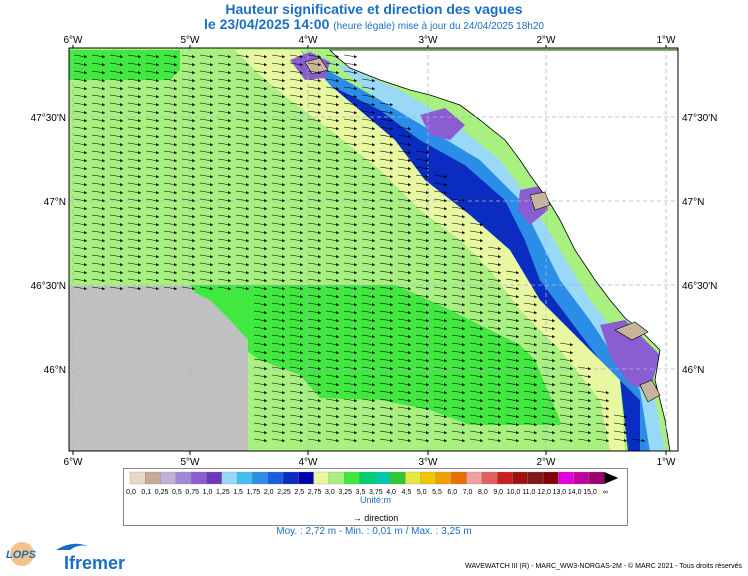 This screenshot has width=748, height=576. What do you see at coordinates (269, 492) in the screenshot?
I see `legend-value-label: 2,0` at bounding box center [269, 492].